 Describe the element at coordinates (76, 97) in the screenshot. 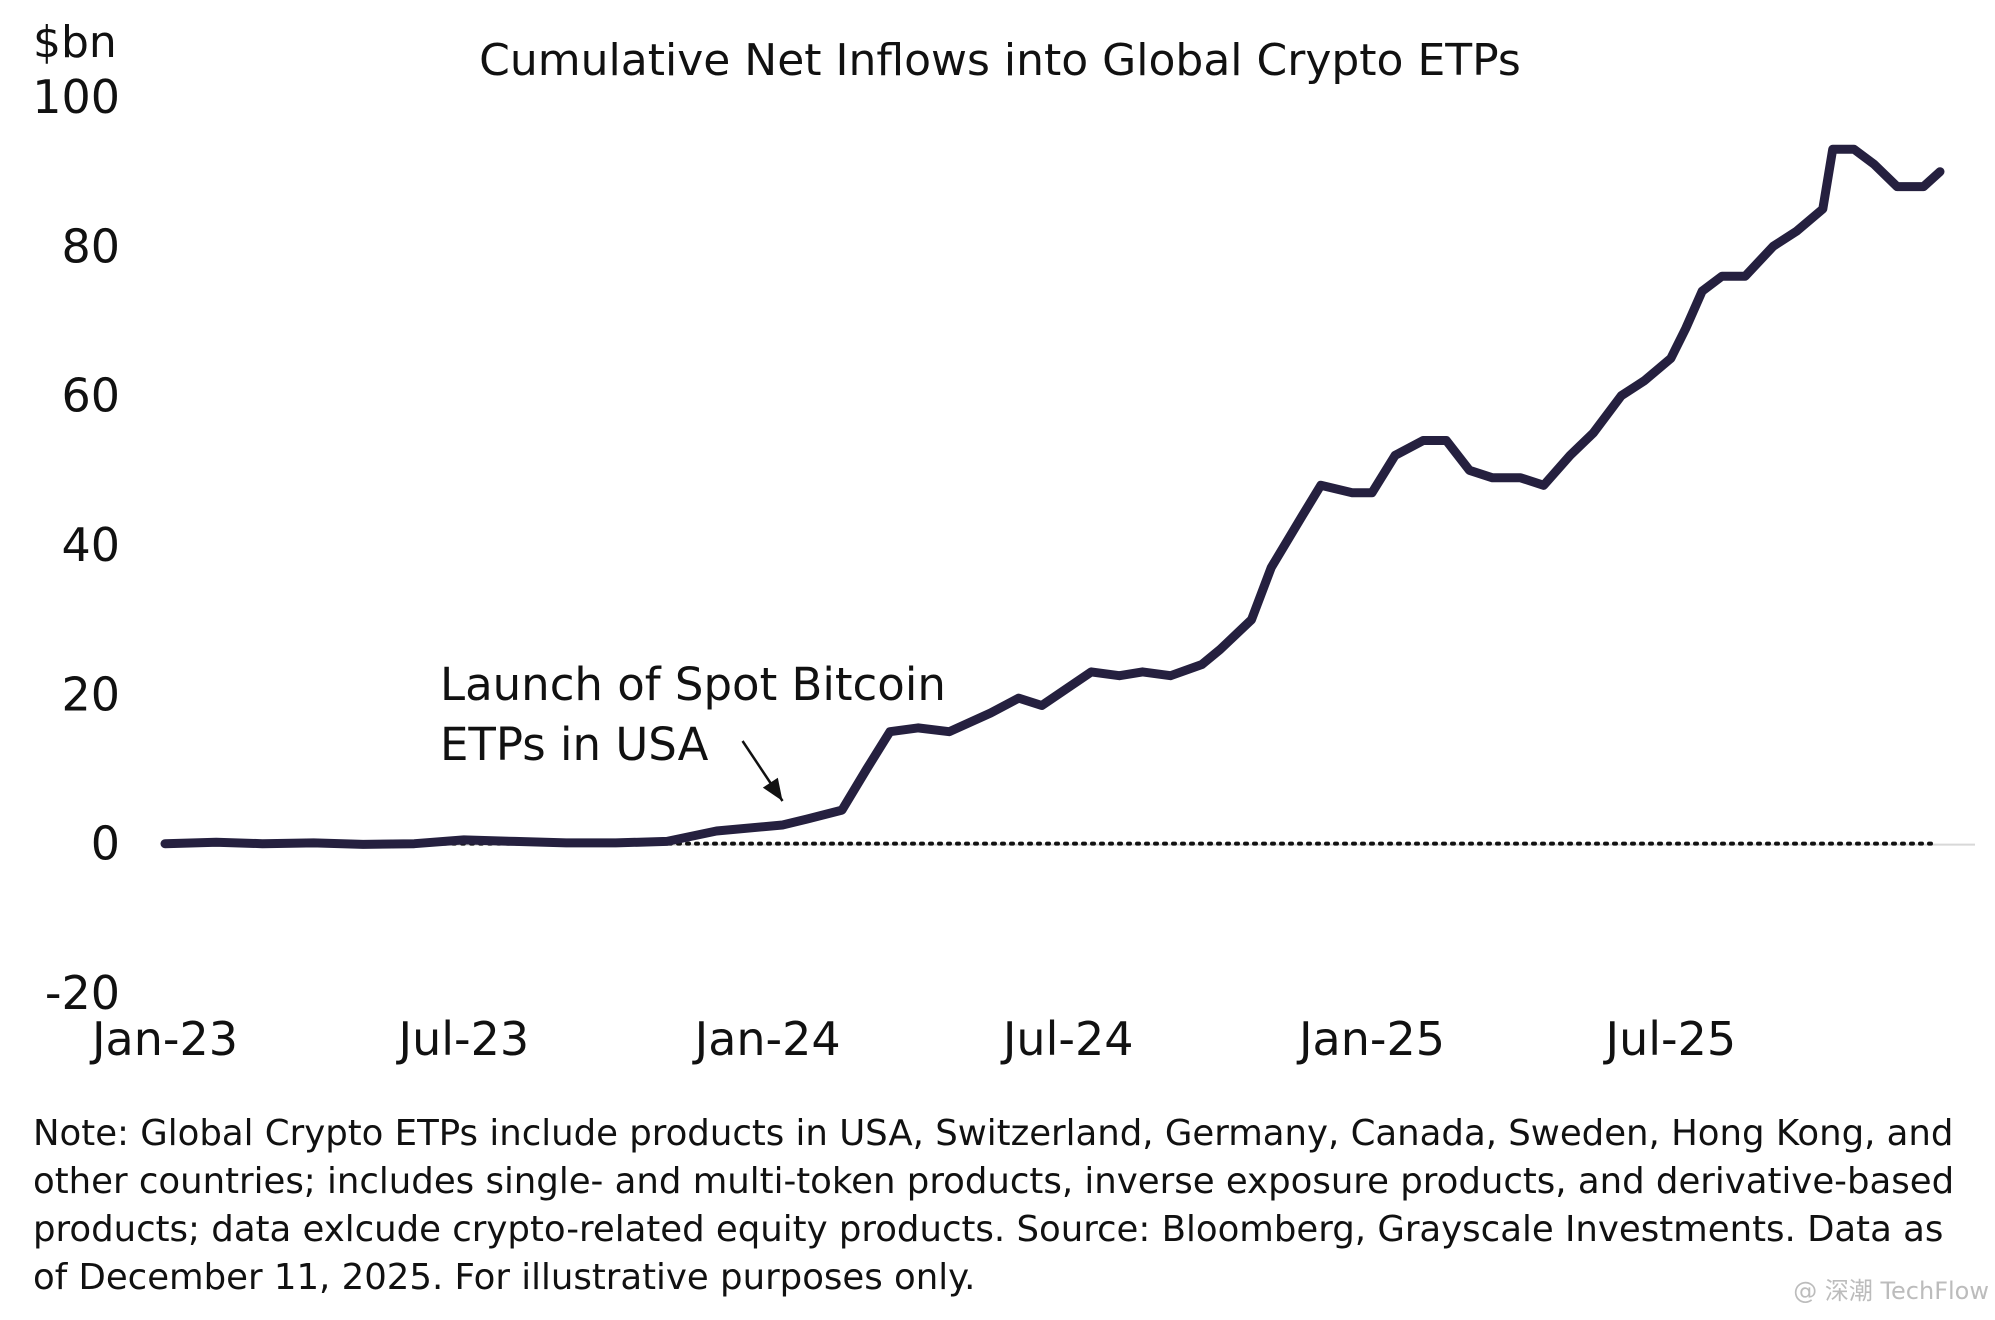

I see `y-tick-label: 100` at that location.